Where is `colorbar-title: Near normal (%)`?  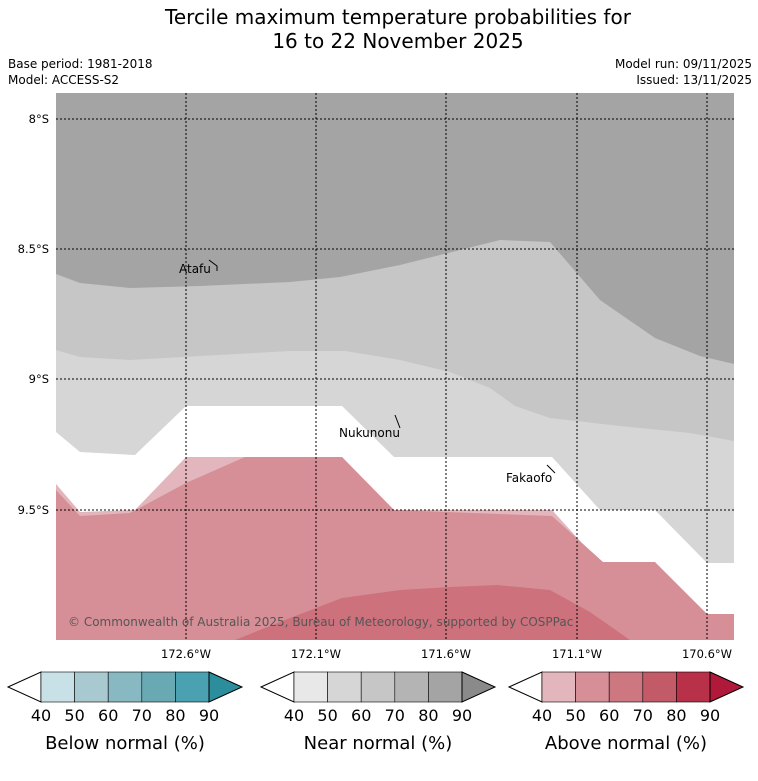
colorbar-title: Near normal (%) is located at coordinates (378, 743).